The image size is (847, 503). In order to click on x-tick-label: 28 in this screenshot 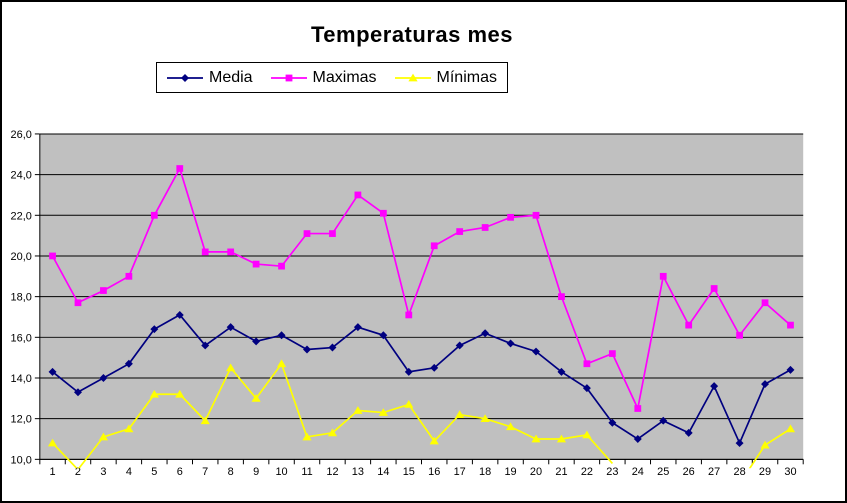, I will do `click(739, 472)`.